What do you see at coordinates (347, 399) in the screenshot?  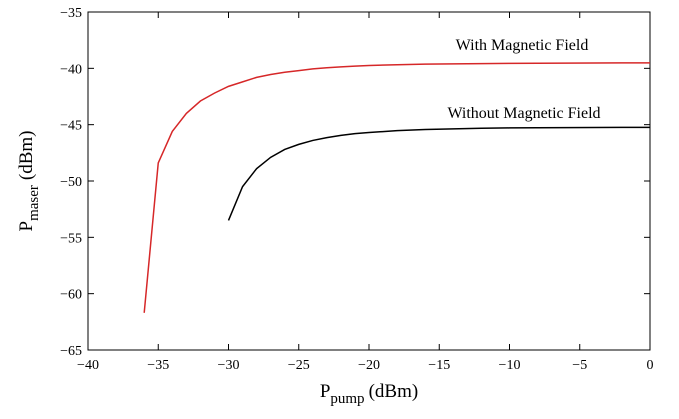 I see `x-axis-label-sub: pump` at bounding box center [347, 399].